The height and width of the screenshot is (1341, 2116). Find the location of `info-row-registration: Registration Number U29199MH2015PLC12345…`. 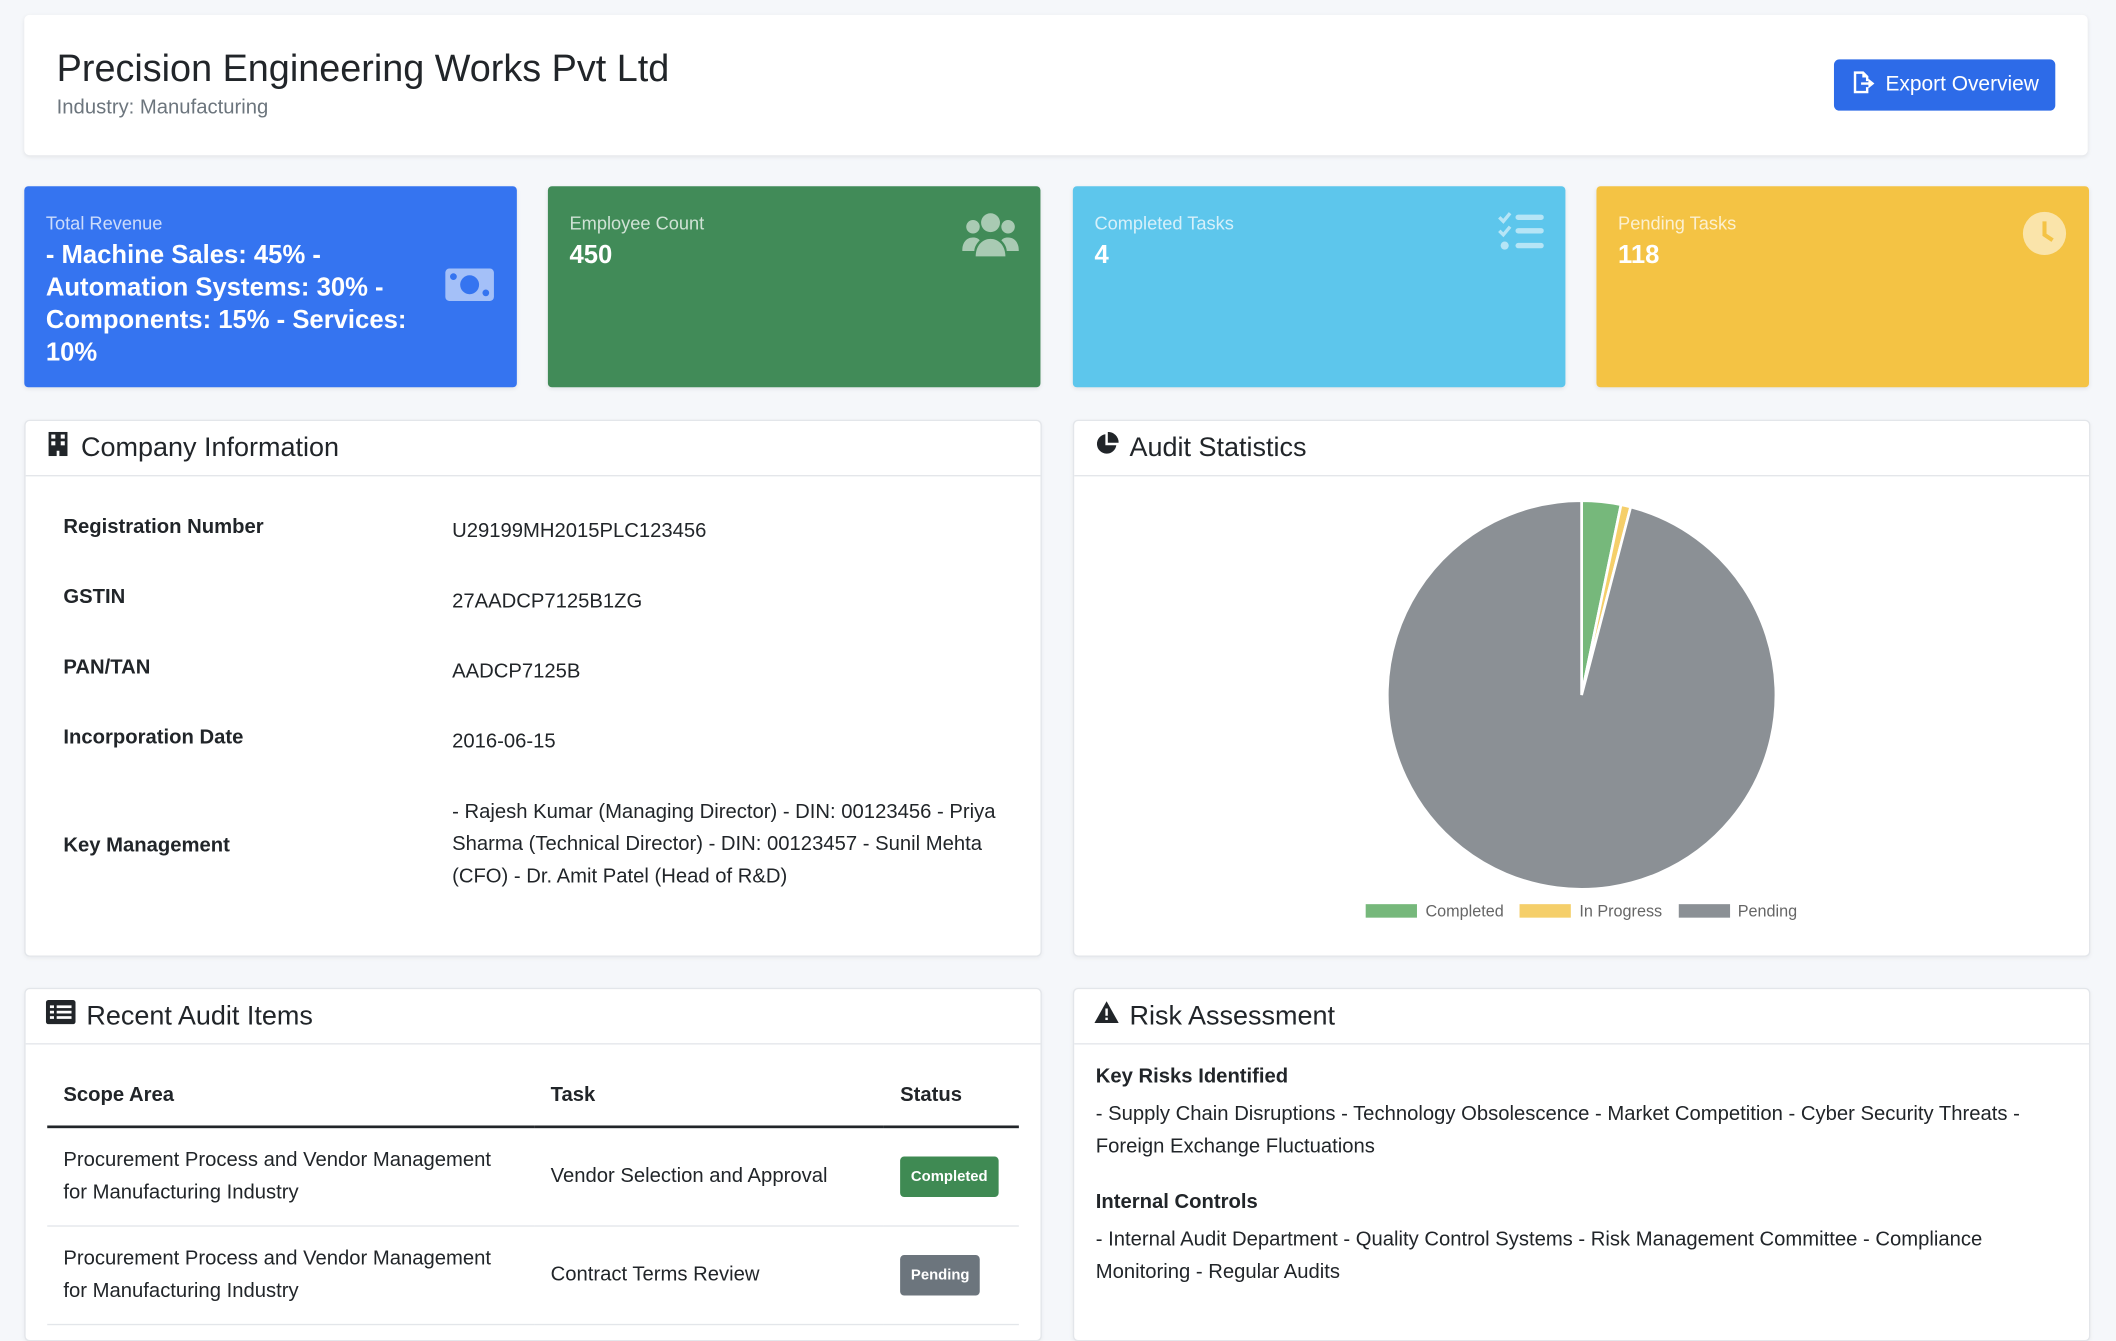

info-row-registration: Registration Number U29199MH2015PLC12345… is located at coordinates (533, 532).